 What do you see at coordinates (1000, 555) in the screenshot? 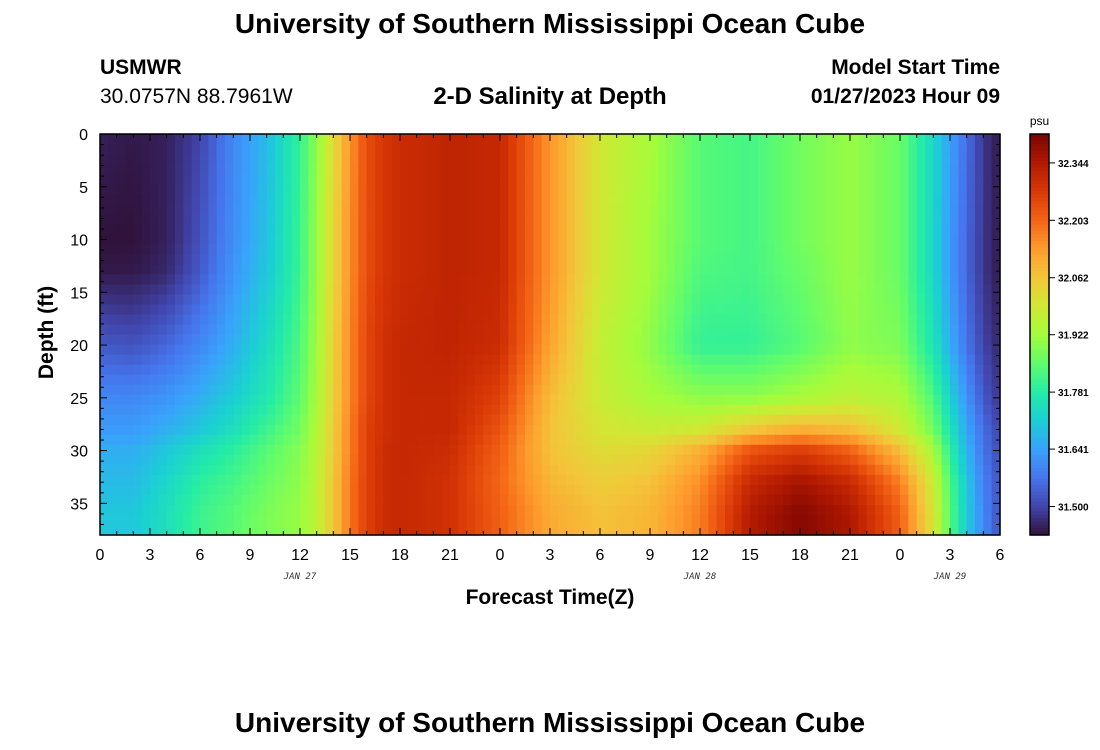
I see `x-tick-label: 6` at bounding box center [1000, 555].